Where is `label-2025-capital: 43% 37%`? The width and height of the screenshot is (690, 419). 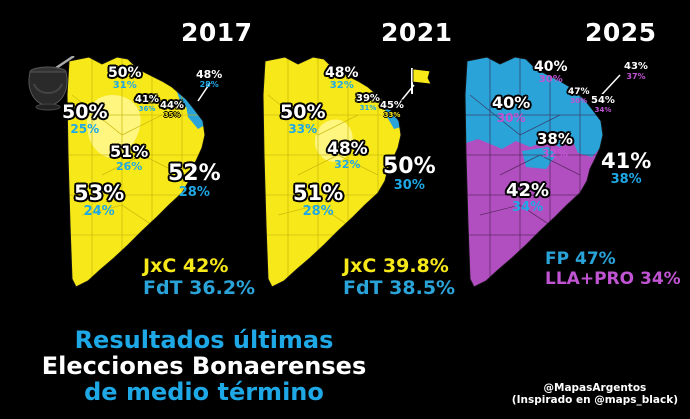 label-2025-capital: 43% 37% is located at coordinates (636, 71).